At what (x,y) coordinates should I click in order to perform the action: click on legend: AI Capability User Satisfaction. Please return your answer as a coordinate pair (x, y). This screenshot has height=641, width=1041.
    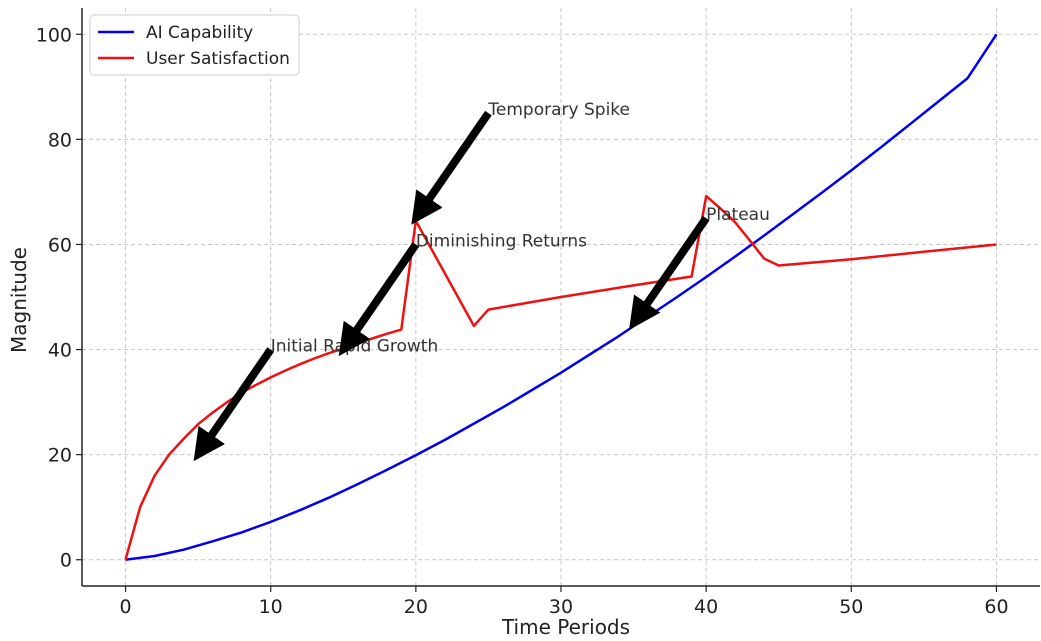
    Looking at the image, I should click on (194, 45).